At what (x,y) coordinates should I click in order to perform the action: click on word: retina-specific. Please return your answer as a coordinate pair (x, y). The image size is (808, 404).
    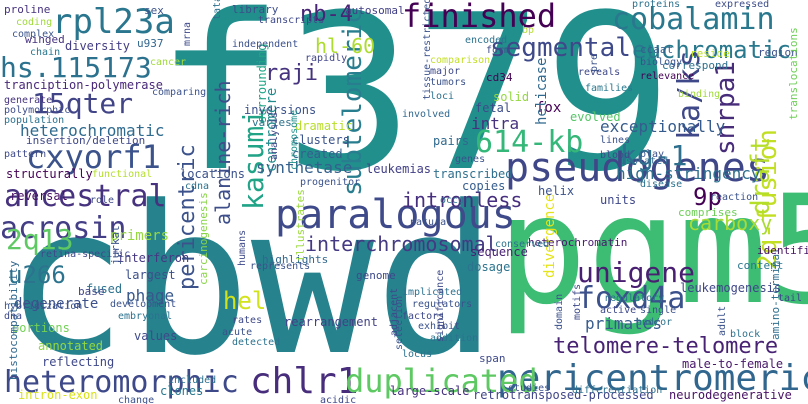
    Looking at the image, I should click on (85, 254).